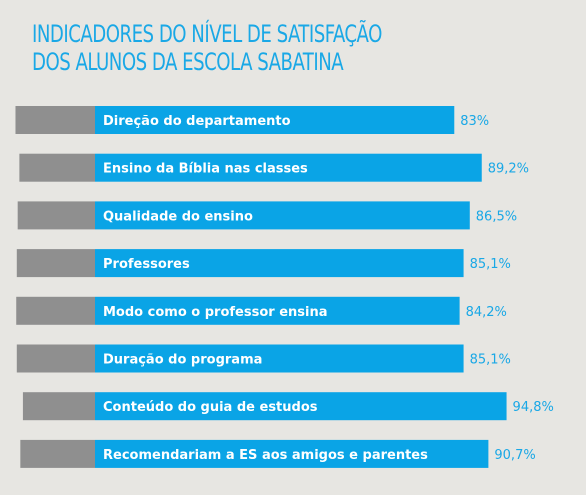  Describe the element at coordinates (188, 62) in the screenshot. I see `chart-title-line-2: DOS ALUNOS DA ESCOLA SABATINA` at that location.